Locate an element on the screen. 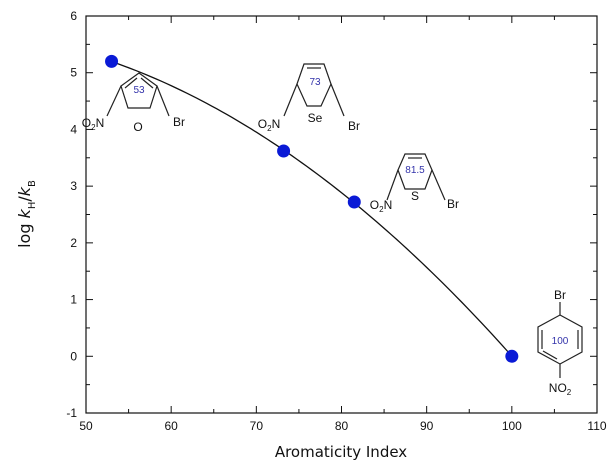  y-tick-label: 1 is located at coordinates (73, 300).